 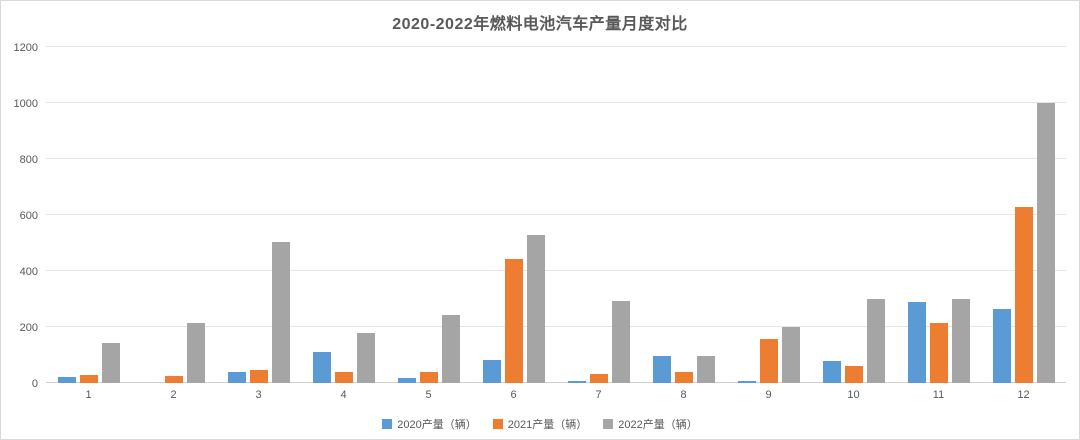 I want to click on legend-label: 2022产量（辆）, so click(x=658, y=425).